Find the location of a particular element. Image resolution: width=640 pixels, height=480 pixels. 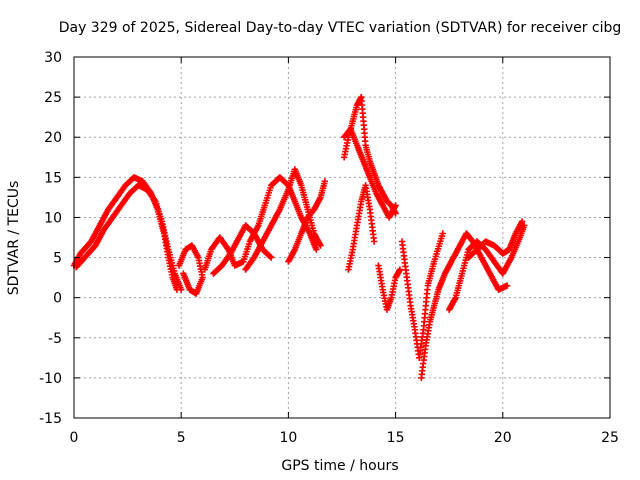

x-tick-label: 25 is located at coordinates (610, 438).